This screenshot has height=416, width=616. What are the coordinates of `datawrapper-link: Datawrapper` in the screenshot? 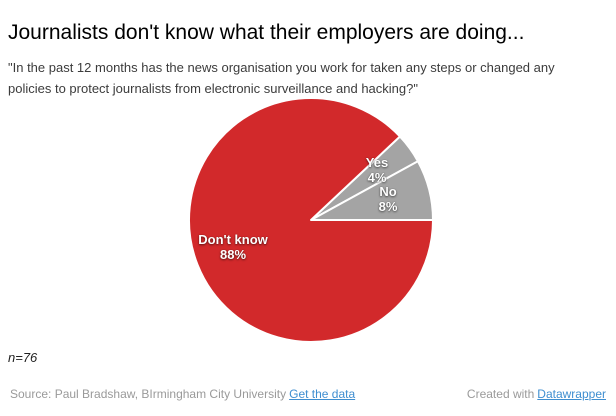 It's located at (571, 394).